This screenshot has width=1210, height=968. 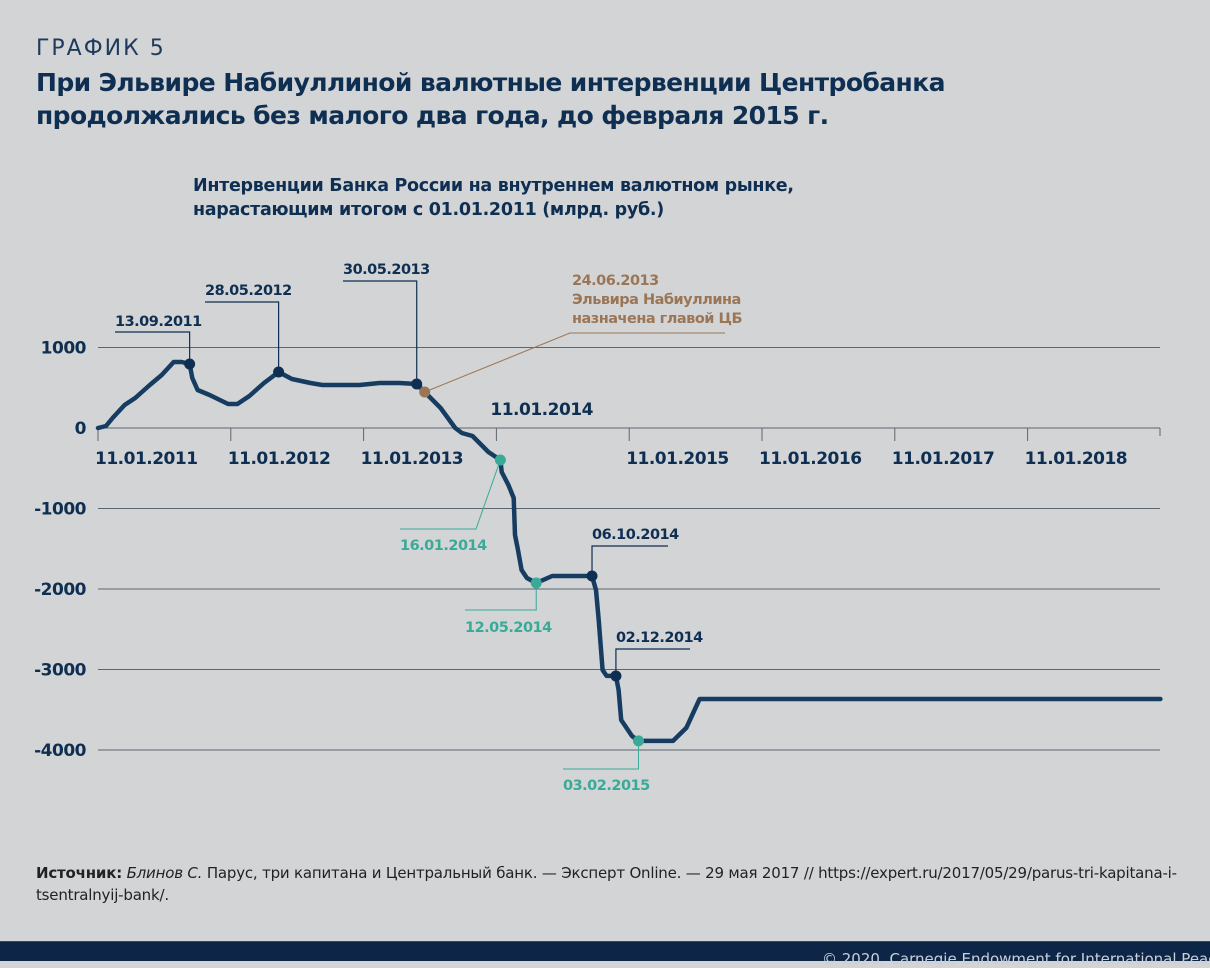 What do you see at coordinates (659, 638) in the screenshot?
I see `annotation-label: 02.12.2014` at bounding box center [659, 638].